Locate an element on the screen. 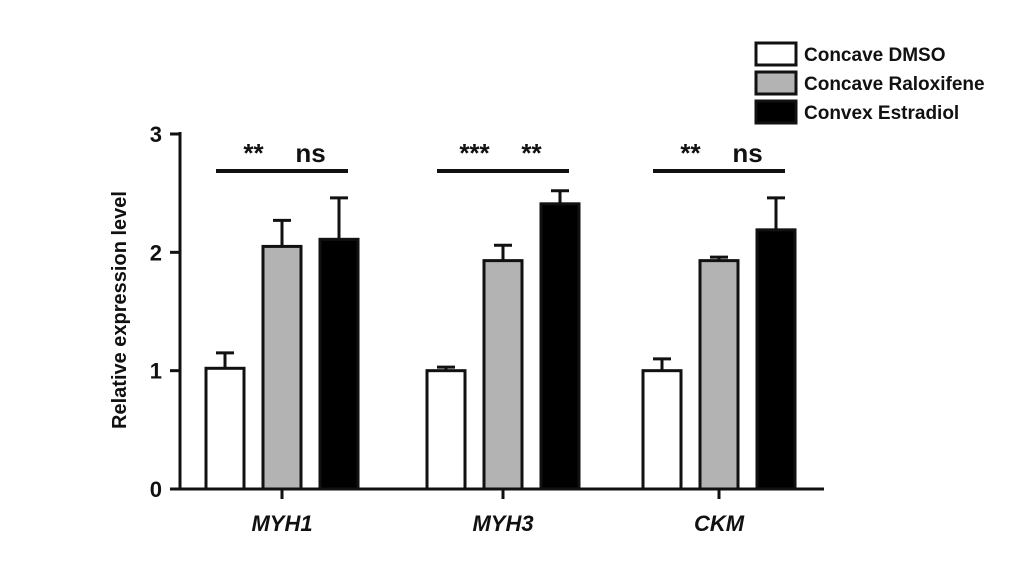 This screenshot has width=1018, height=579. y-tick-label: 3 is located at coordinates (156, 134).